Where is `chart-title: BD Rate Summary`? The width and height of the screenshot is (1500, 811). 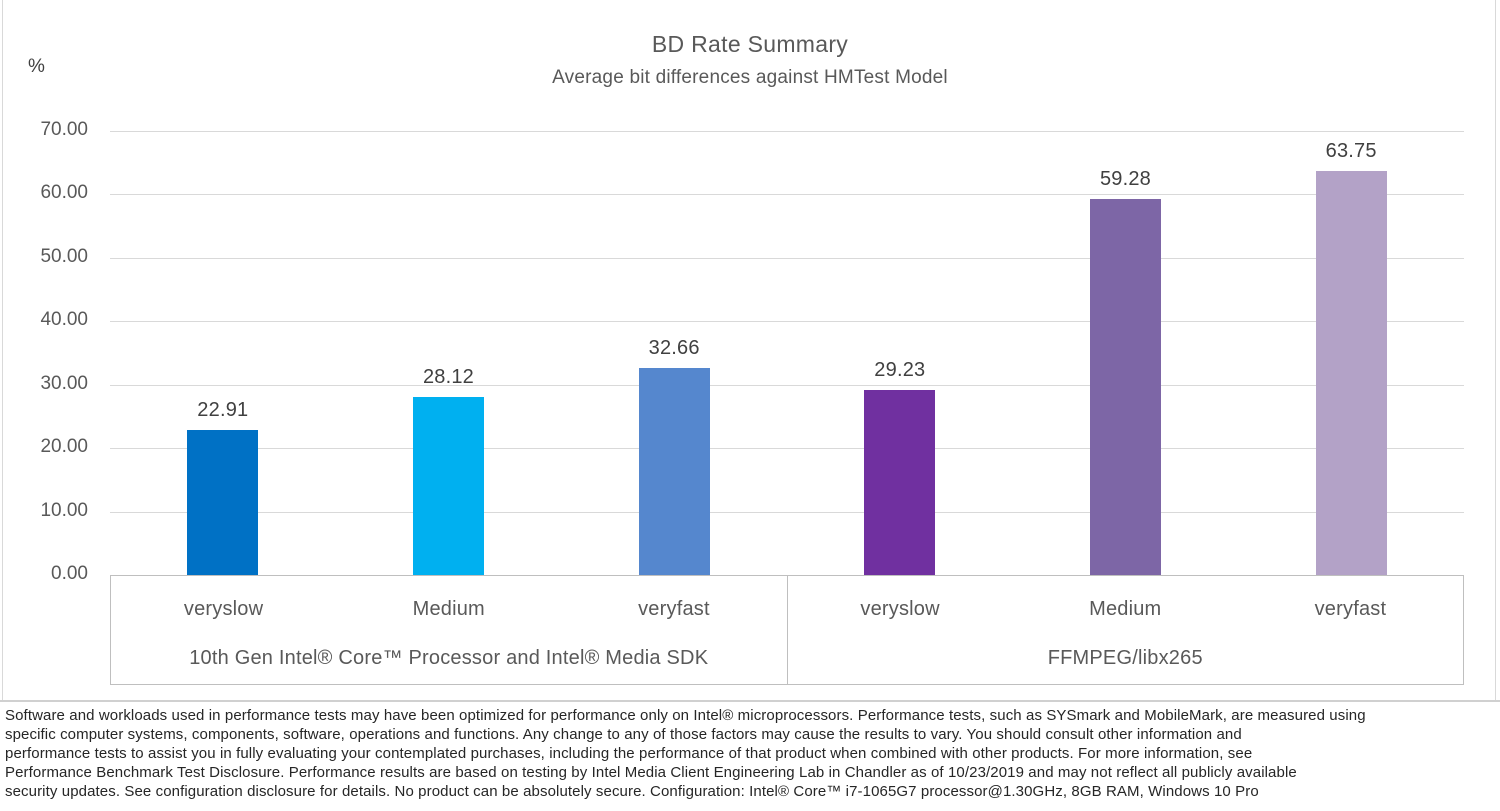
chart-title: BD Rate Summary is located at coordinates (750, 44).